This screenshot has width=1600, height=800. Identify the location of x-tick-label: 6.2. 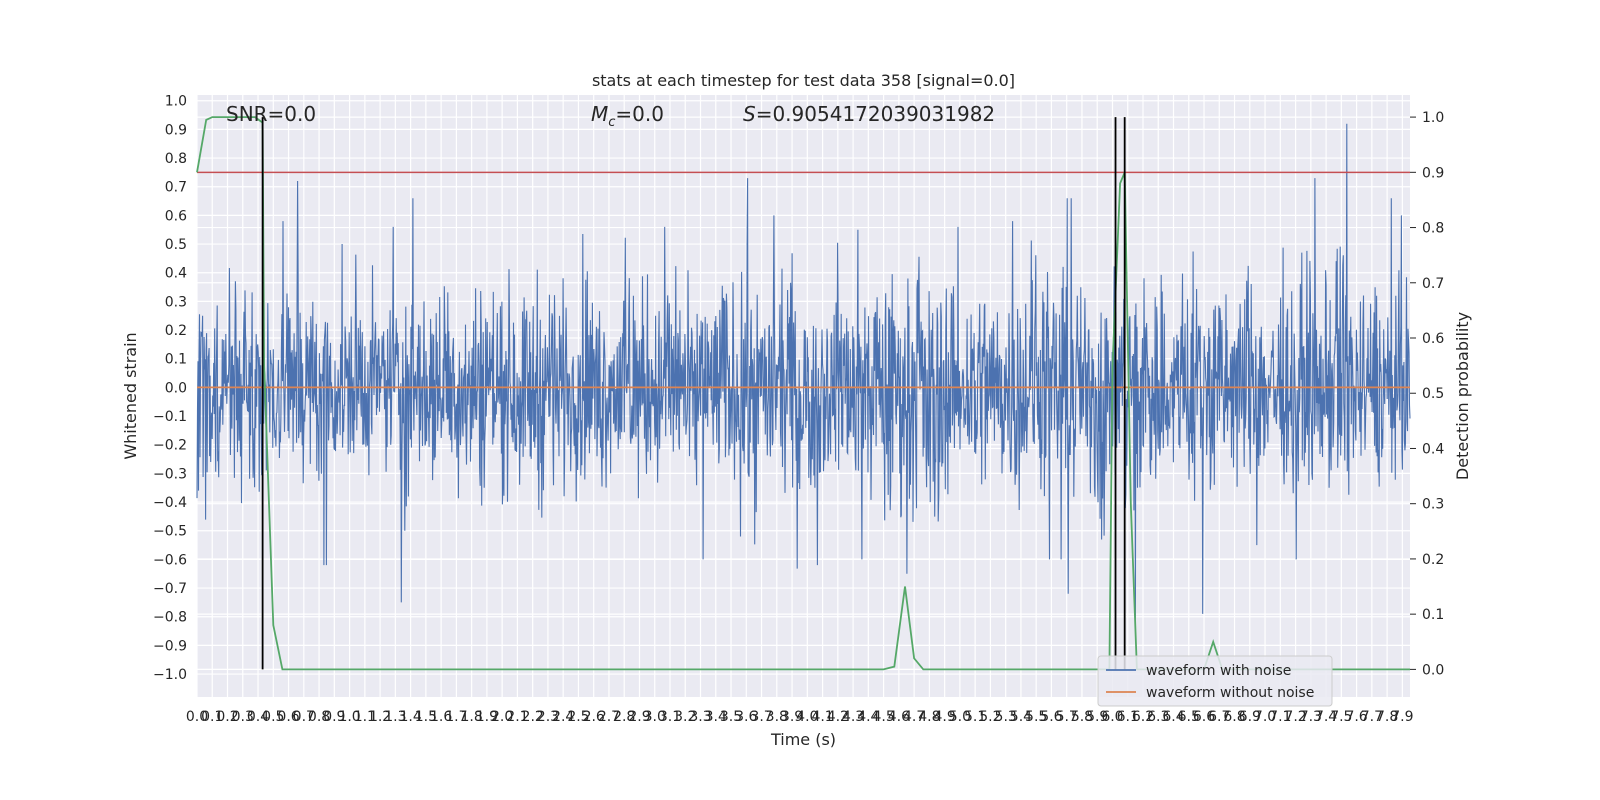
(1143, 717).